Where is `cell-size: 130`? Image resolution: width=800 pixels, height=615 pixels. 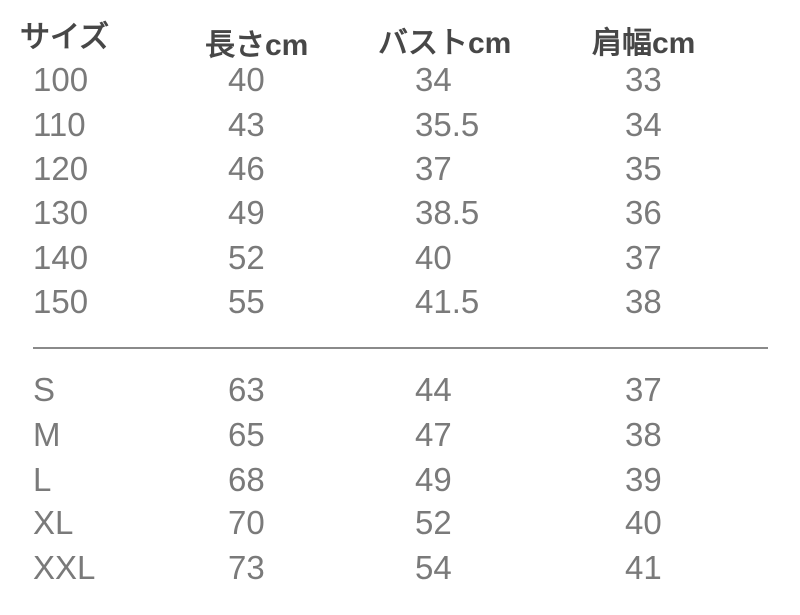 cell-size: 130 is located at coordinates (61, 212).